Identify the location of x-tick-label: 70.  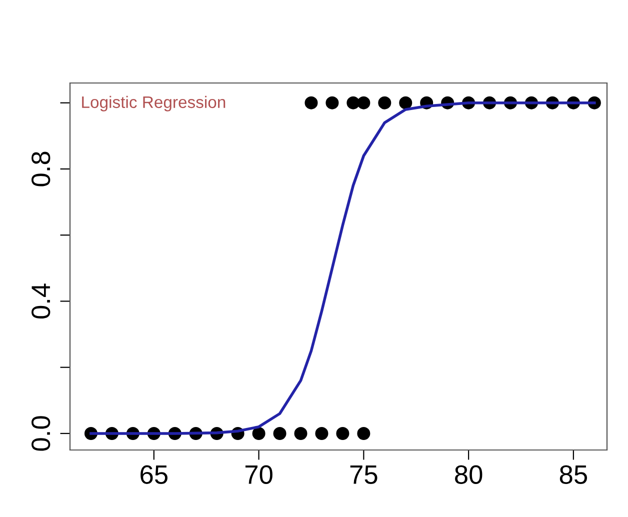
(258, 474).